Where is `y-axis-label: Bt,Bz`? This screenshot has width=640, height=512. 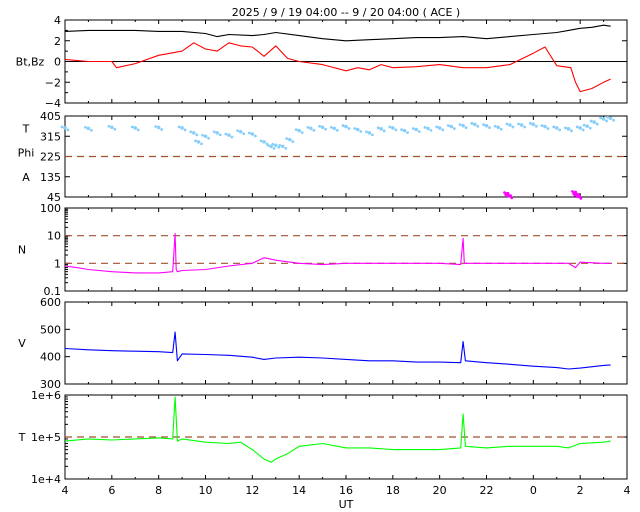
y-axis-label: Bt,Bz is located at coordinates (30, 62).